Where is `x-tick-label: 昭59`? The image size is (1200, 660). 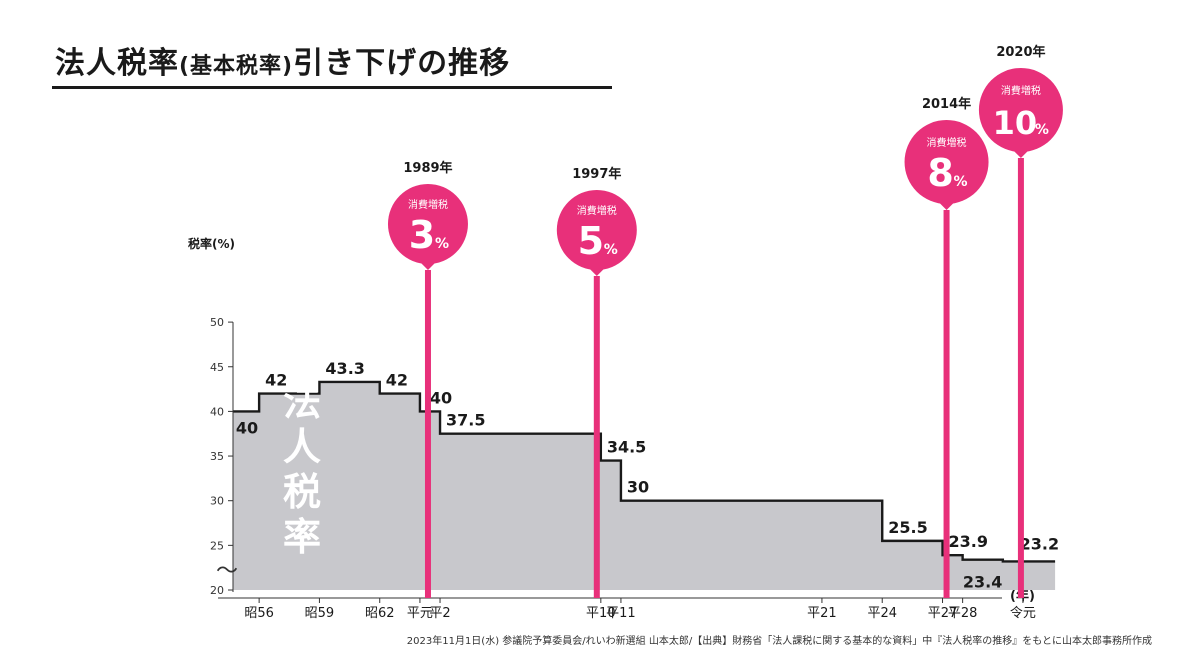
x-tick-label: 昭59 is located at coordinates (320, 613).